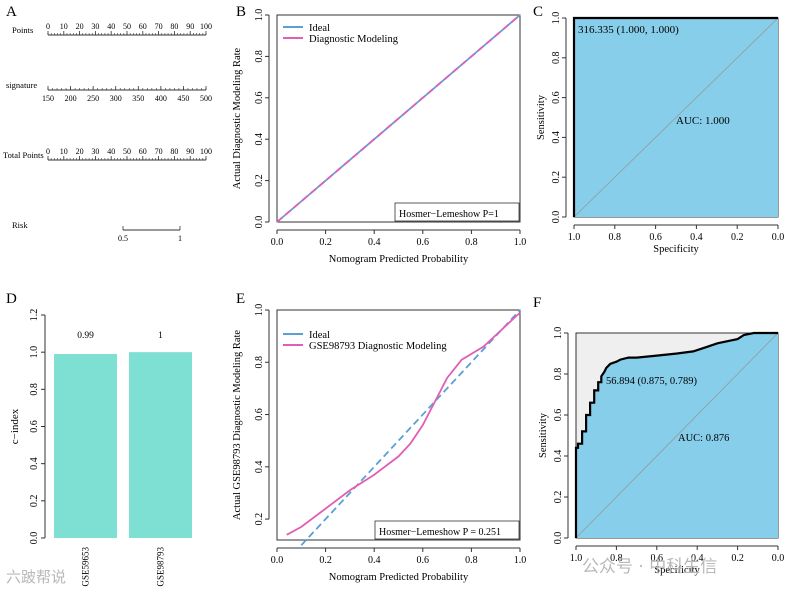  Describe the element at coordinates (241, 12) in the screenshot. I see `panel-letter-b: B` at that location.